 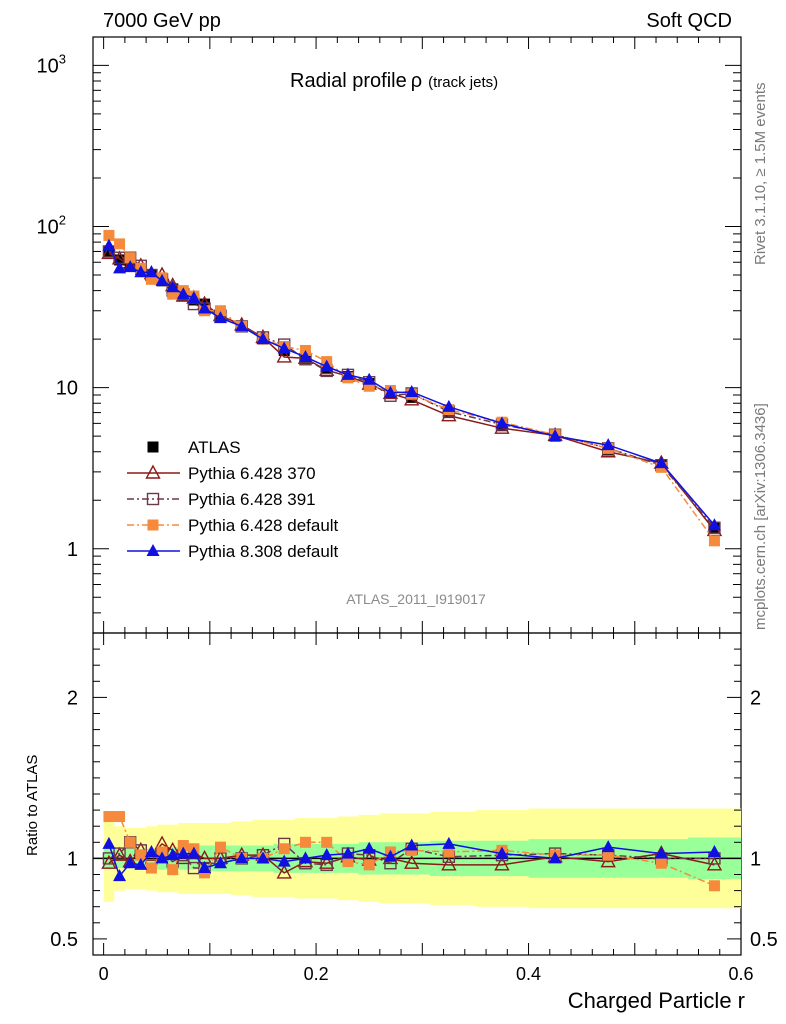 I want to click on series-pythia-6-428-370-point, so click(x=284, y=355).